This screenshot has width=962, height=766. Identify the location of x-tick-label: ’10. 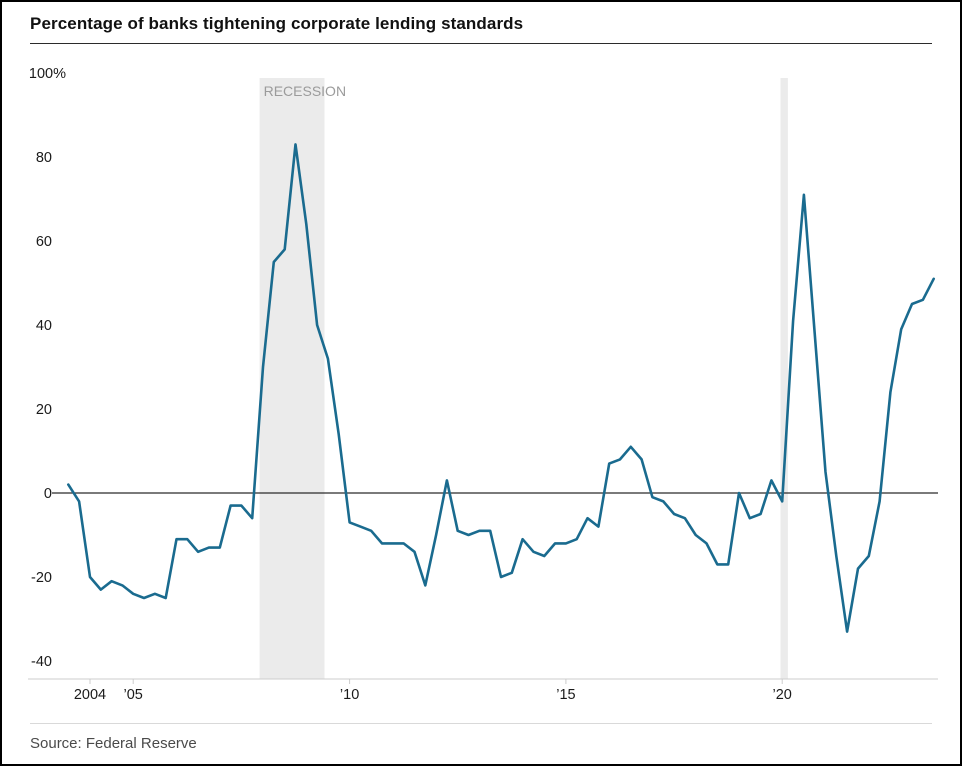
(349, 695).